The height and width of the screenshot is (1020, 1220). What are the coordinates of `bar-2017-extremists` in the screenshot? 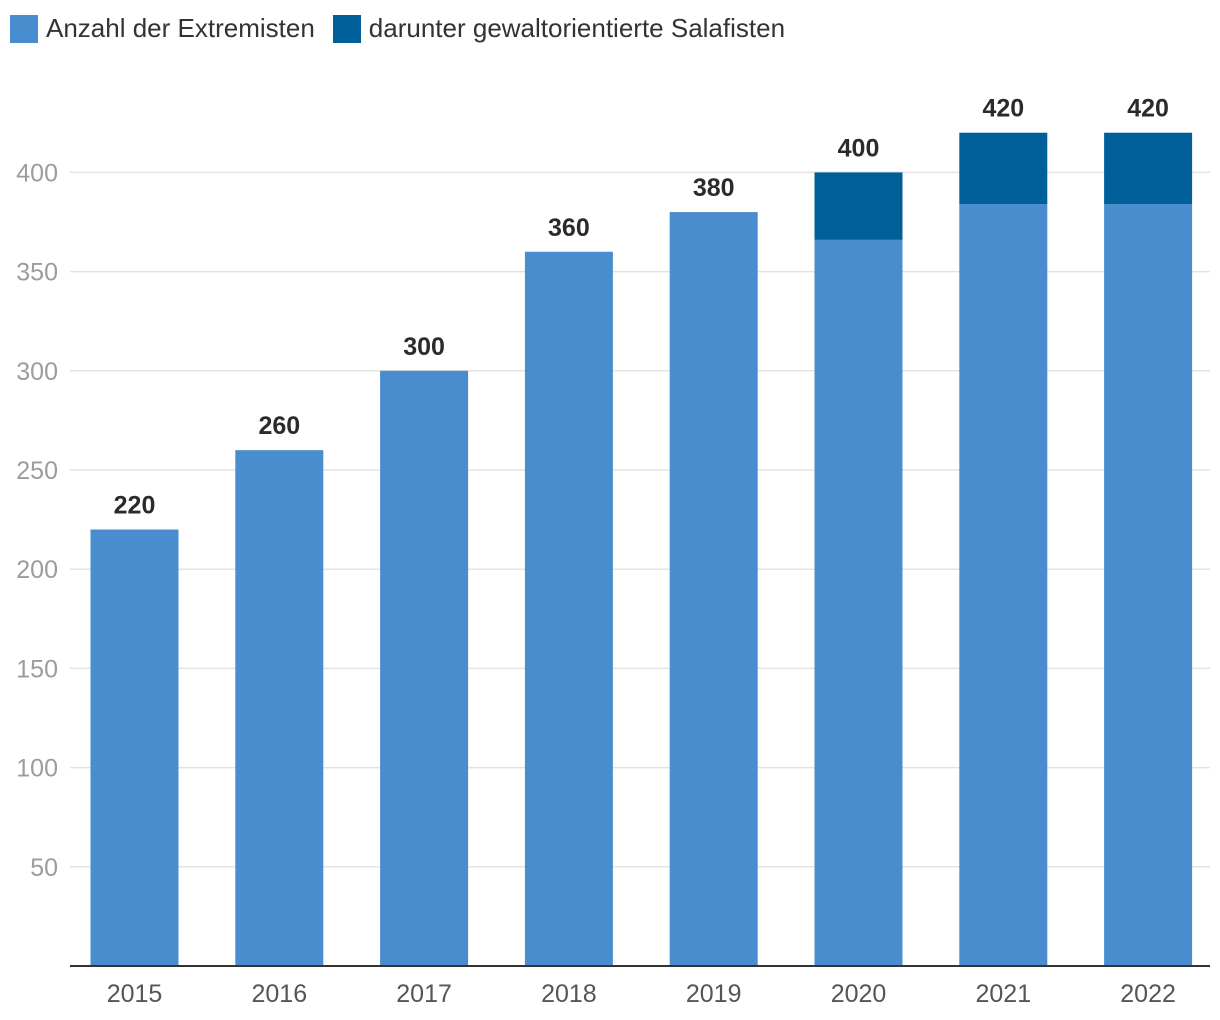 It's located at (424, 668).